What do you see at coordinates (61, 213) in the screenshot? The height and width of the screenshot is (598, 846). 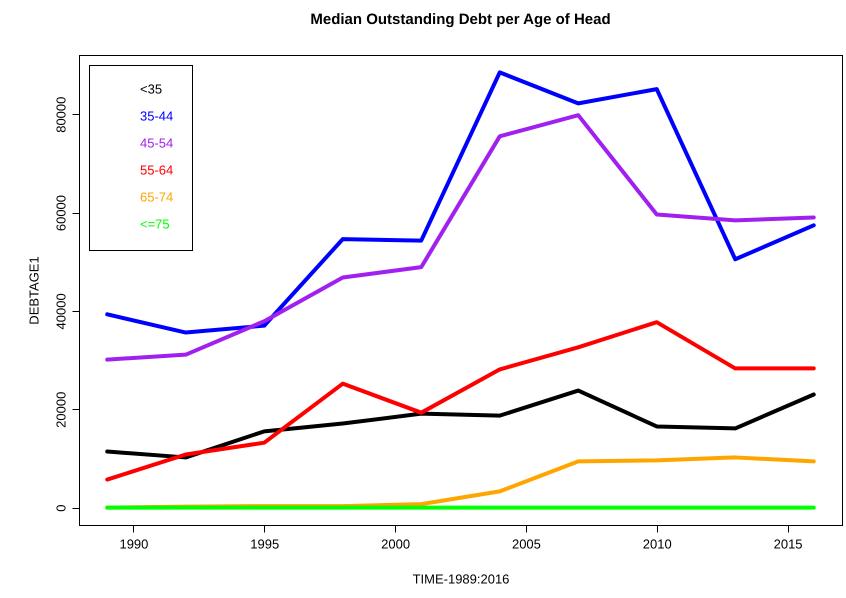 I see `y-tick-label: 60000` at bounding box center [61, 213].